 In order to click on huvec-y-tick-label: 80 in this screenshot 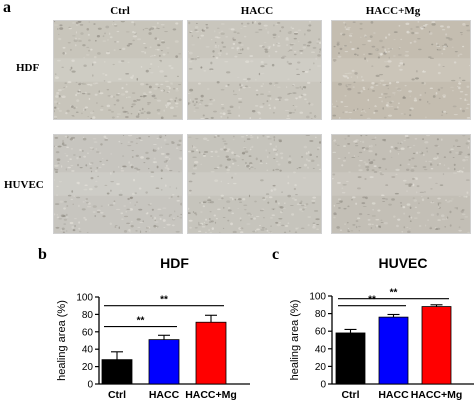, I will do `click(321, 314)`.